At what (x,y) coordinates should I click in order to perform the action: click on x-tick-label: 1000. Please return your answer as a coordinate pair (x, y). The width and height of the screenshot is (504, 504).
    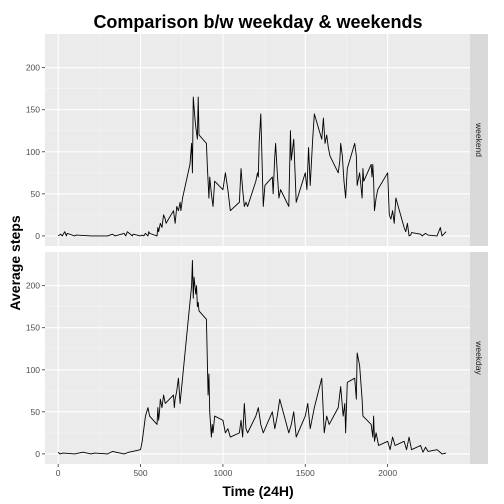
    Looking at the image, I should click on (222, 473).